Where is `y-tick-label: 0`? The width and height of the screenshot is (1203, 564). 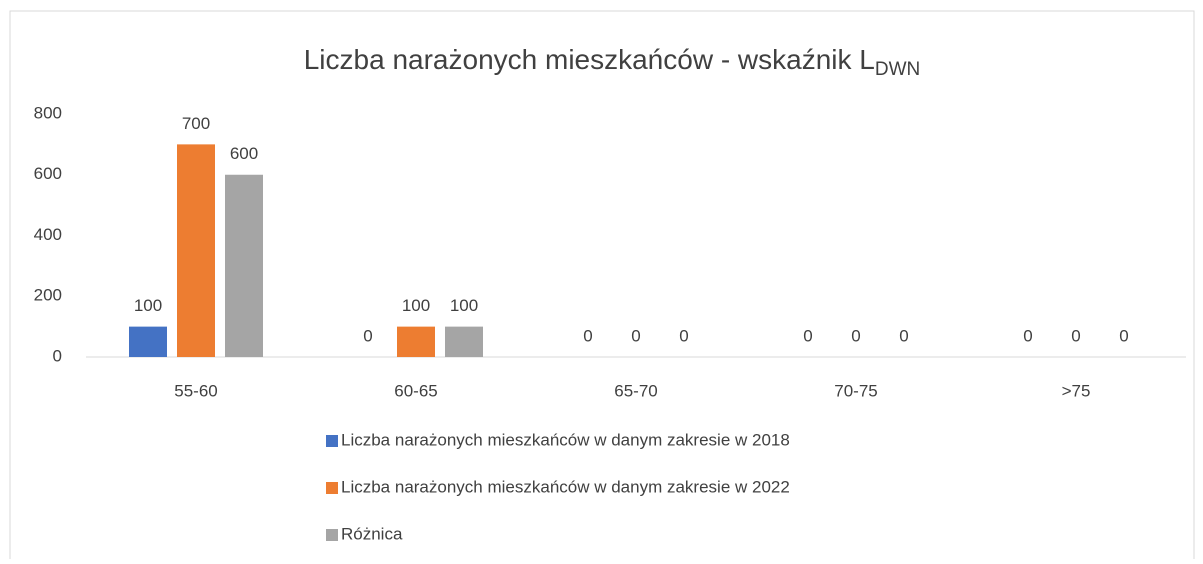
y-tick-label: 0 is located at coordinates (57, 355).